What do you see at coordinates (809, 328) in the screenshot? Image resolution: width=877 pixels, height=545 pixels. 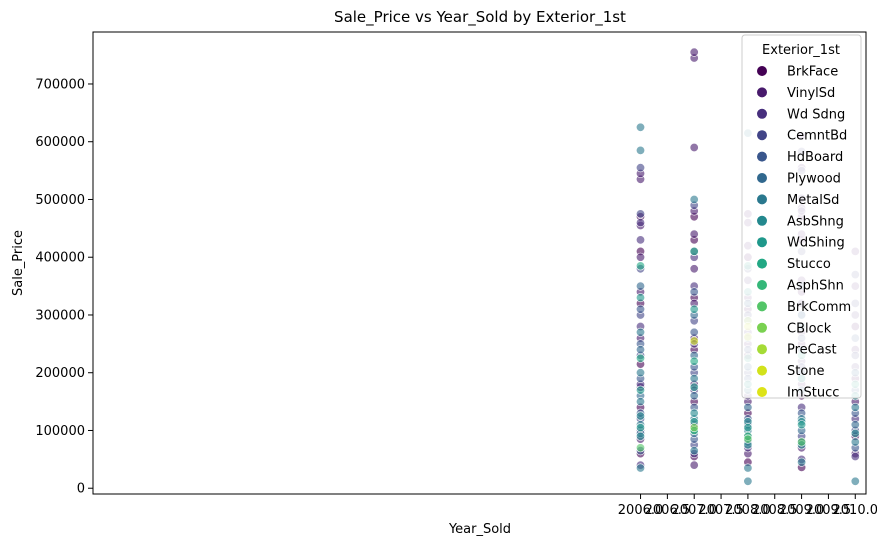 I see `legend-label: CBlock` at bounding box center [809, 328].